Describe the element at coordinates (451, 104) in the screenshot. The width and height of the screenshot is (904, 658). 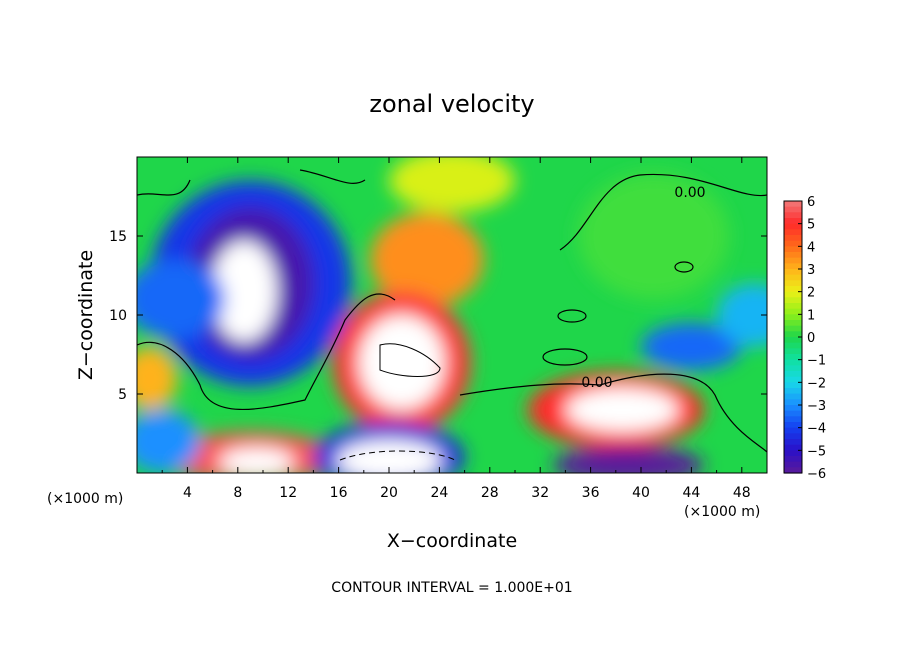
I see `chart-title: zonal velocity` at that location.